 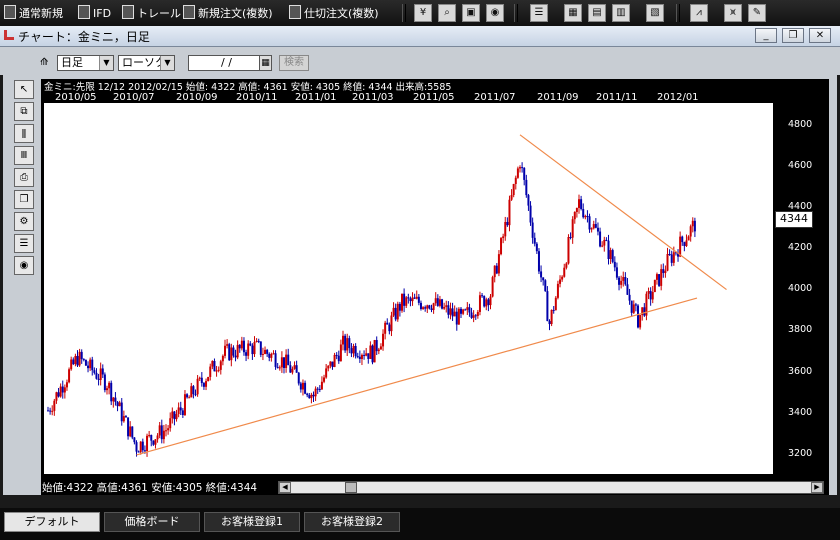 I want to click on chart-scrollbar: ◀ ▶, so click(x=551, y=487).